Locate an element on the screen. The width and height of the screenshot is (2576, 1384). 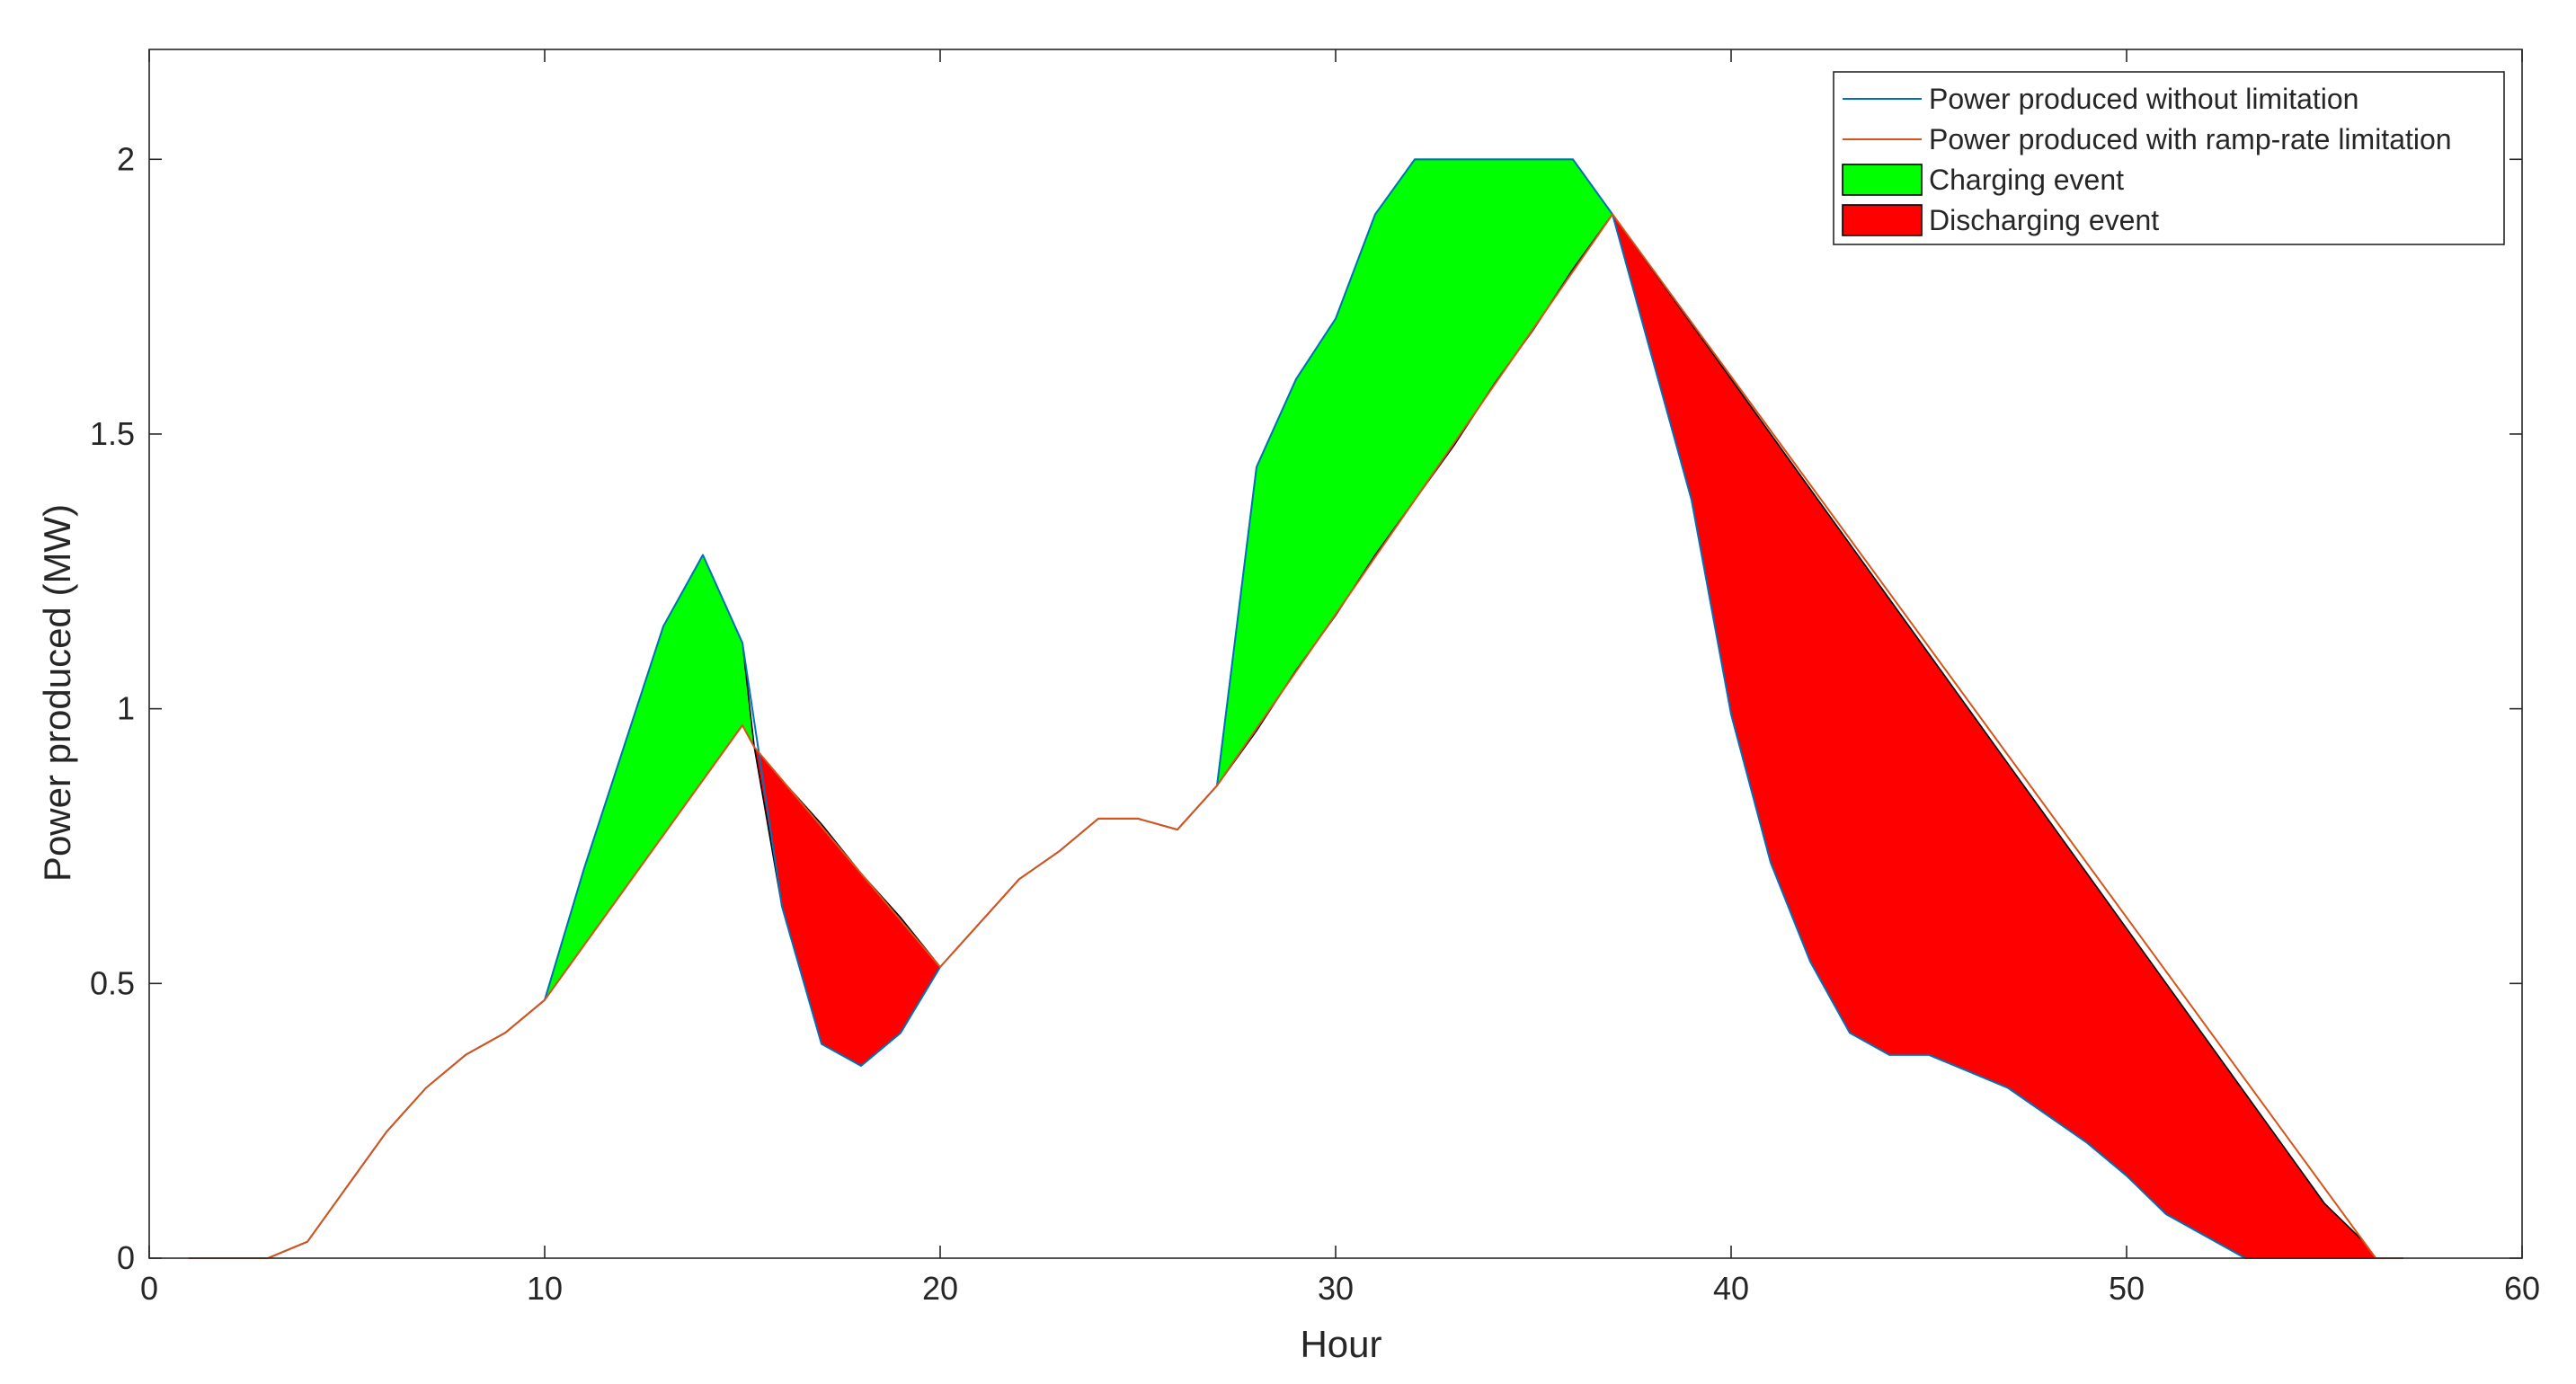
y-axis-label: Power produced (MW) is located at coordinates (57, 693).